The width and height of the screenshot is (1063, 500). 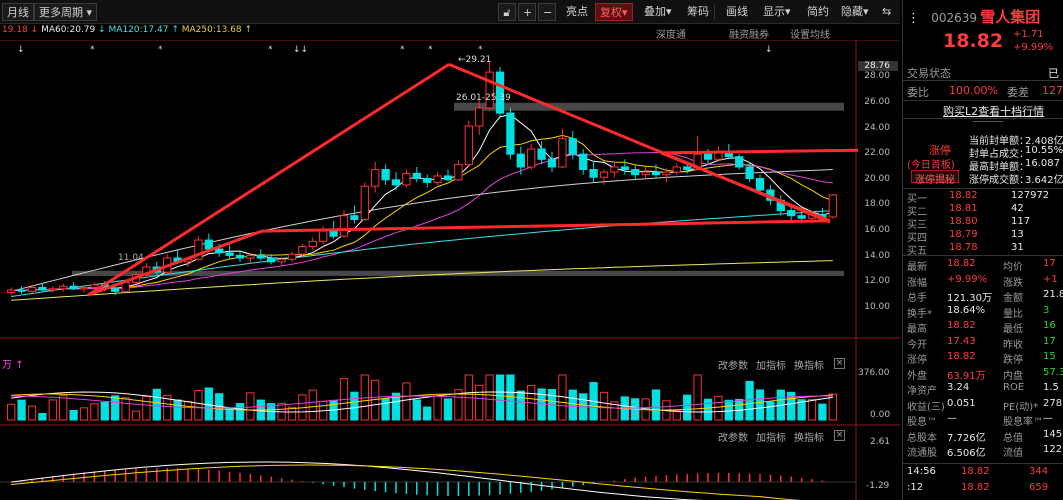 What do you see at coordinates (1049, 325) in the screenshot?
I see `stat-value: 16` at bounding box center [1049, 325].